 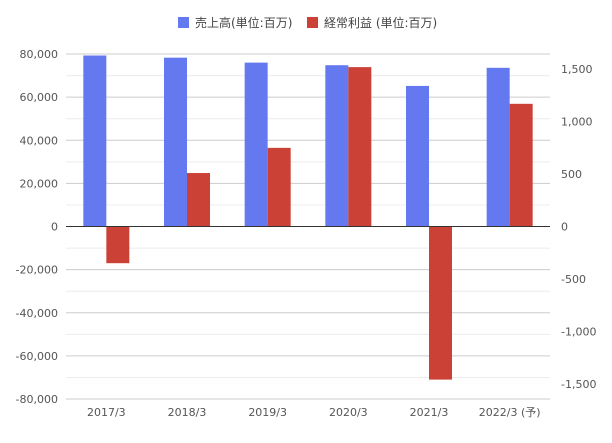 I want to click on x-axis-tick-label: 2018/3, so click(x=187, y=412).